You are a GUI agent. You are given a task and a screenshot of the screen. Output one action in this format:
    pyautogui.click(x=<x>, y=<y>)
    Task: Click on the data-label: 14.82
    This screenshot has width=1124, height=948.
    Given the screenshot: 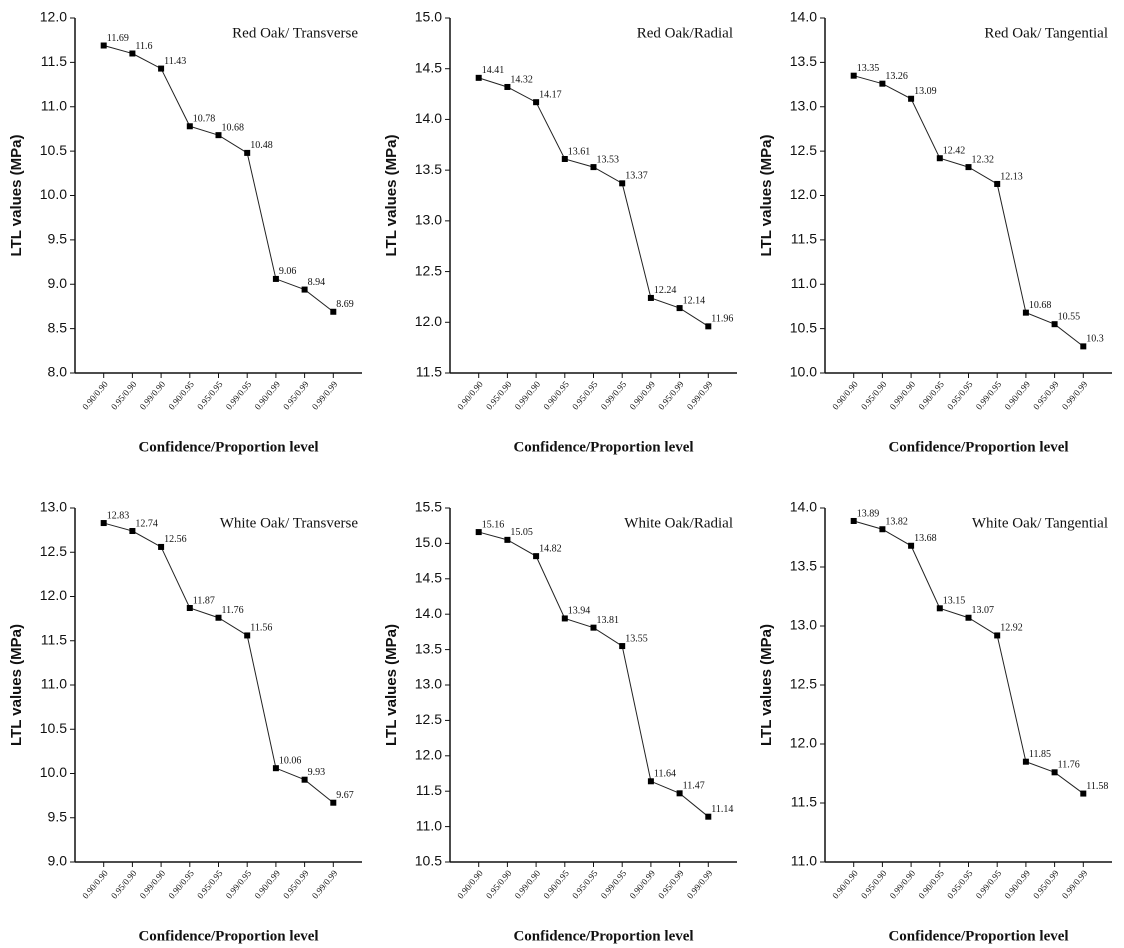 What is the action you would take?
    pyautogui.click(x=550, y=548)
    